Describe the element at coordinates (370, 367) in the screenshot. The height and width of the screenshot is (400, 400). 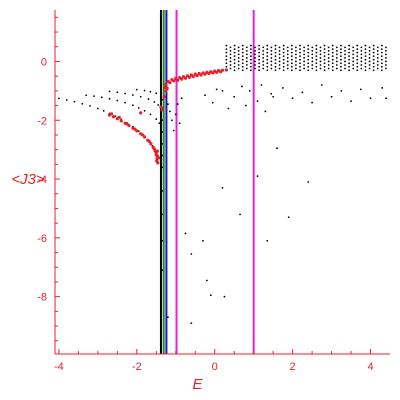
I see `x-tick-label: 4` at that location.